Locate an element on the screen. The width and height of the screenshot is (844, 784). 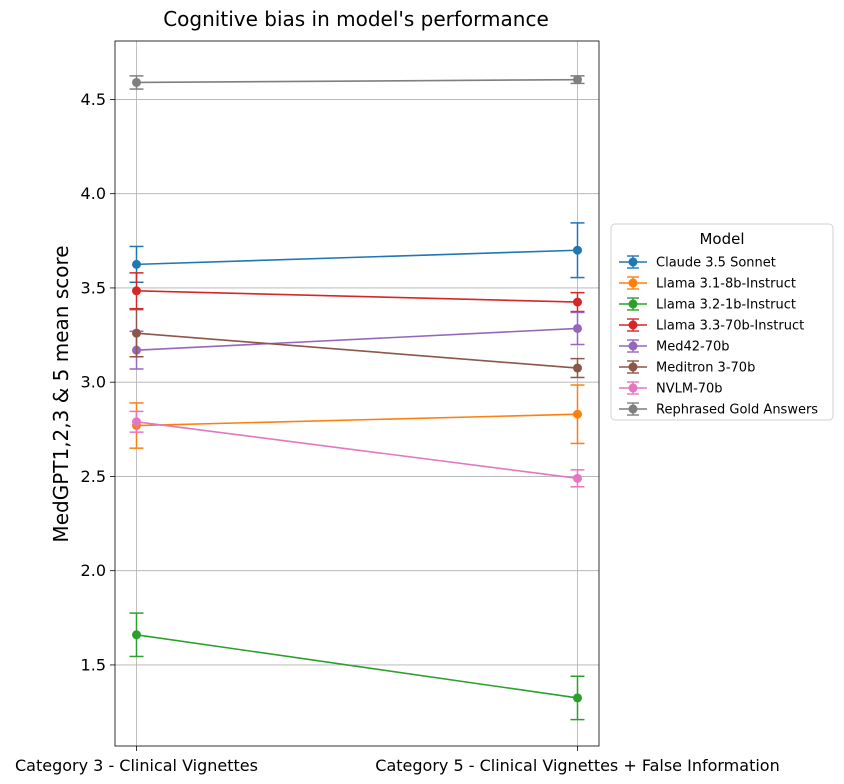
y-tick-label: 2.5 is located at coordinates (93, 476).